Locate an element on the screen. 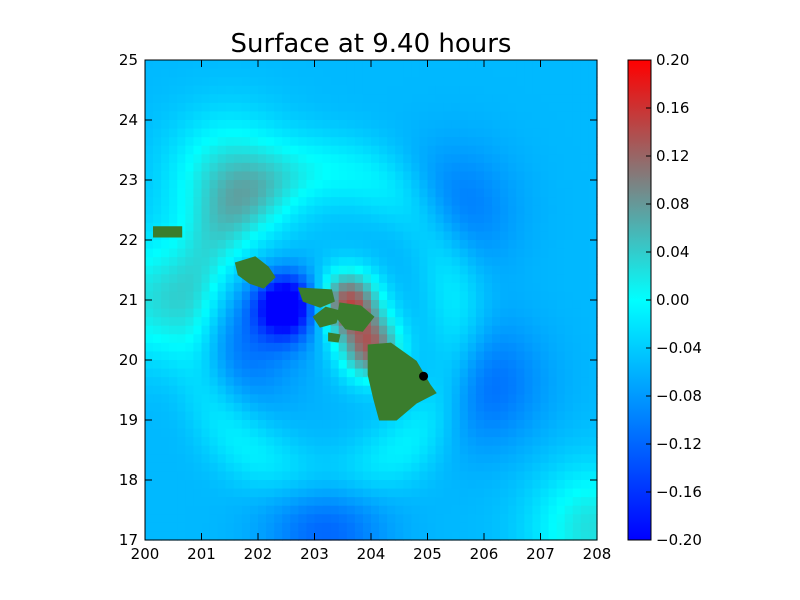  kauai-island is located at coordinates (255, 272).